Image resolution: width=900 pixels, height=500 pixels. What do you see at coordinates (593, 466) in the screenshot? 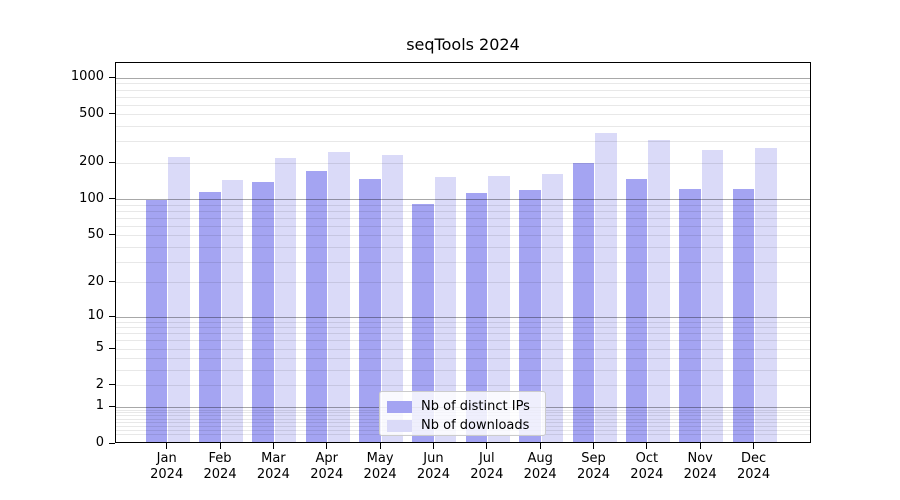
I see `x-tick-label-sep-2024: Sep 2024` at bounding box center [593, 466].